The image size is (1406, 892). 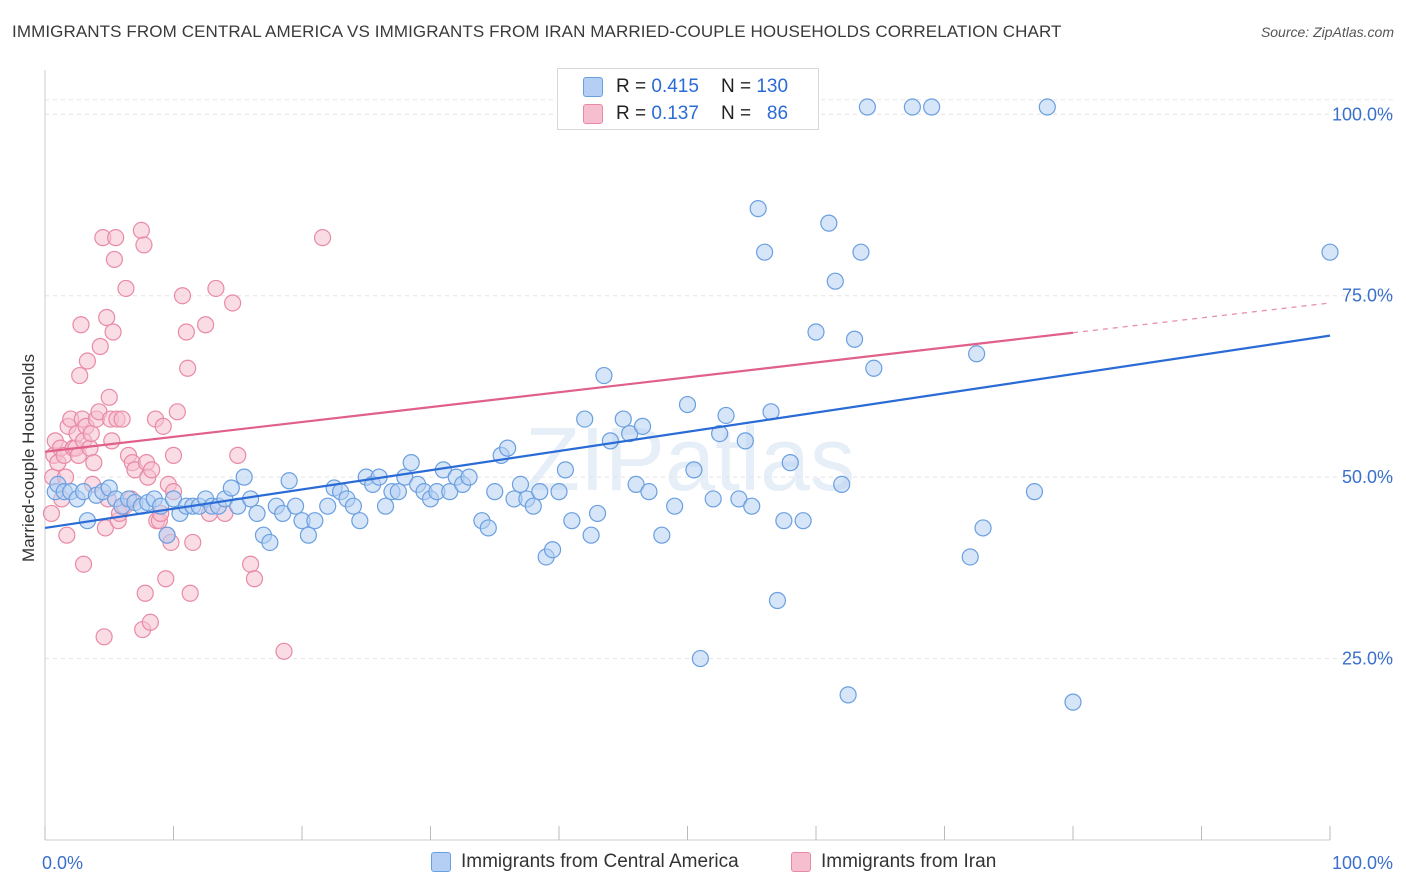 I want to click on trend-line, so click(x=559, y=392).